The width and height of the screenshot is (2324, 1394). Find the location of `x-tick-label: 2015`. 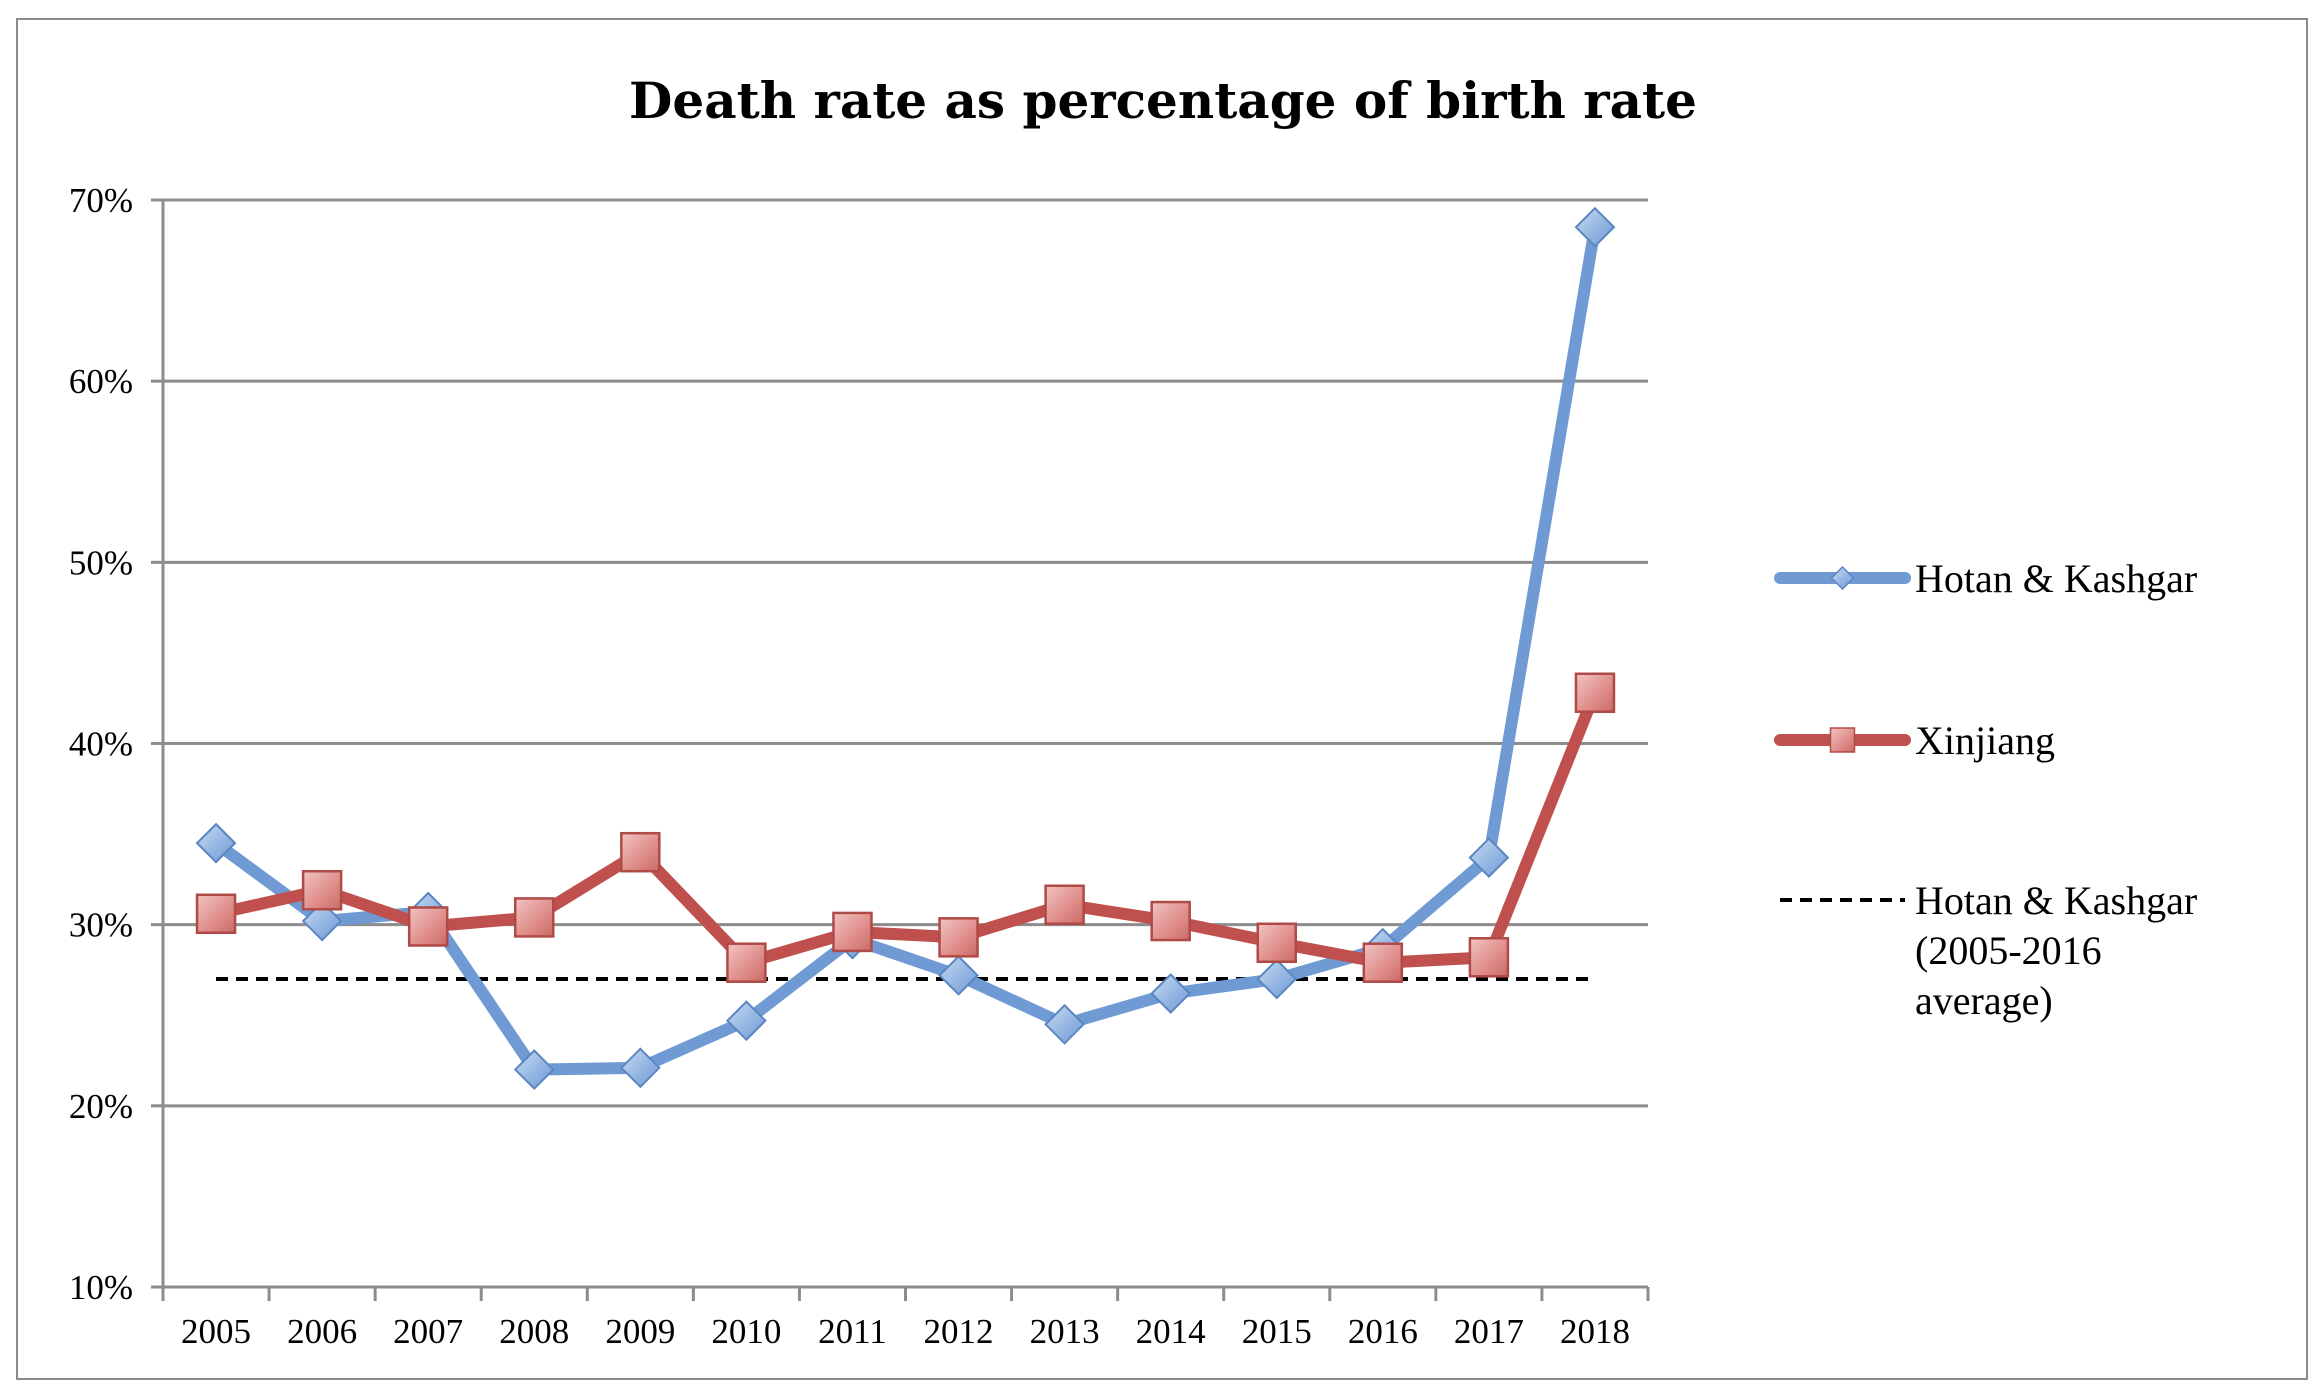

x-tick-label: 2015 is located at coordinates (1277, 1331).